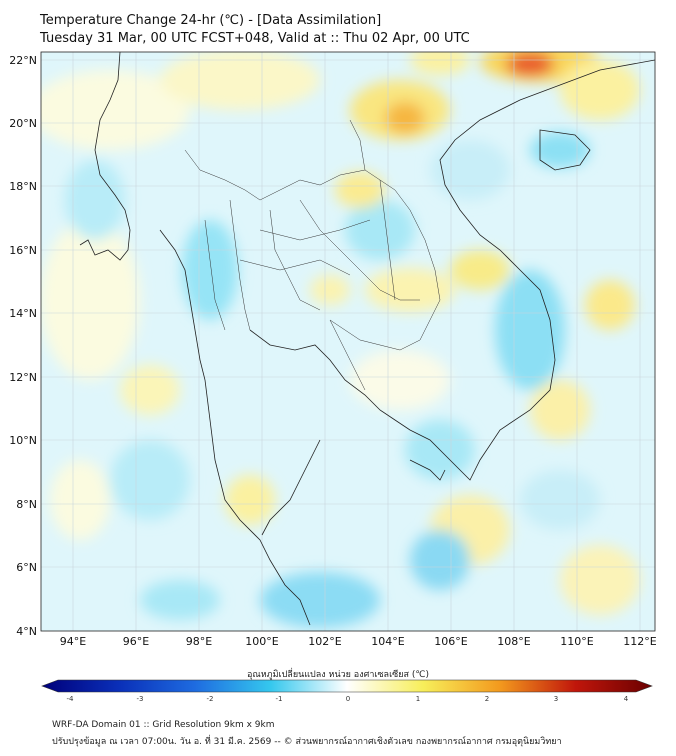 This screenshot has width=676, height=756. I want to click on lon-tick: 106°E, so click(450, 641).